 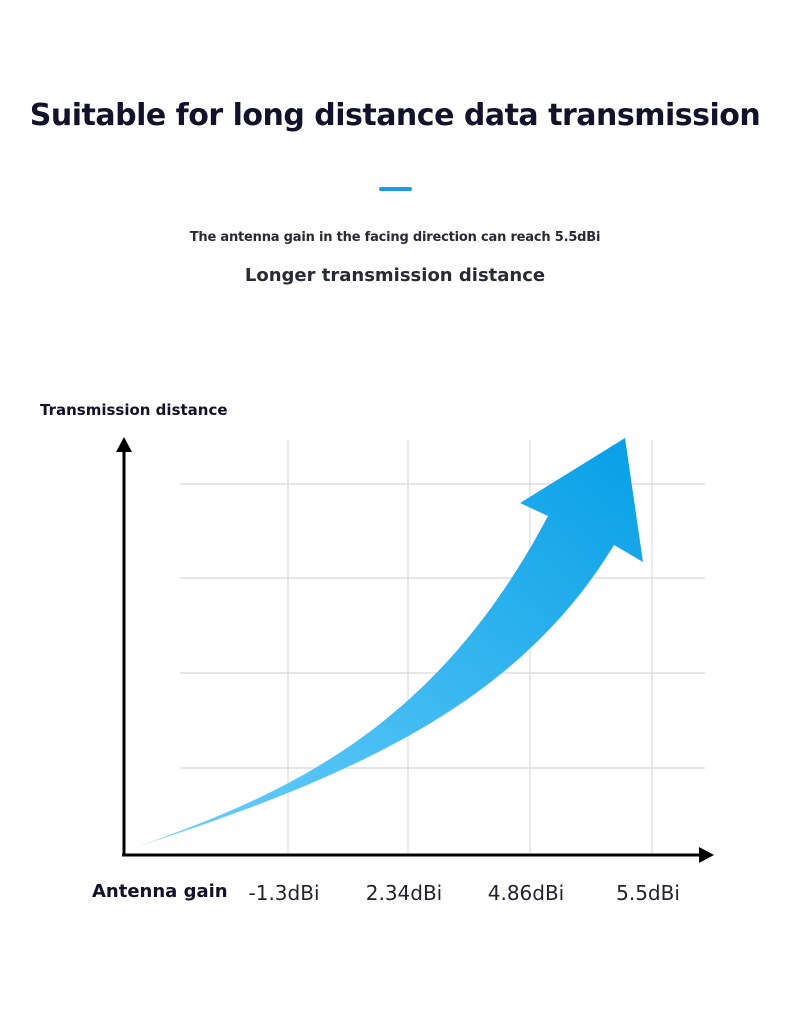 I want to click on y-axis-label: Transmission distance, so click(x=134, y=410).